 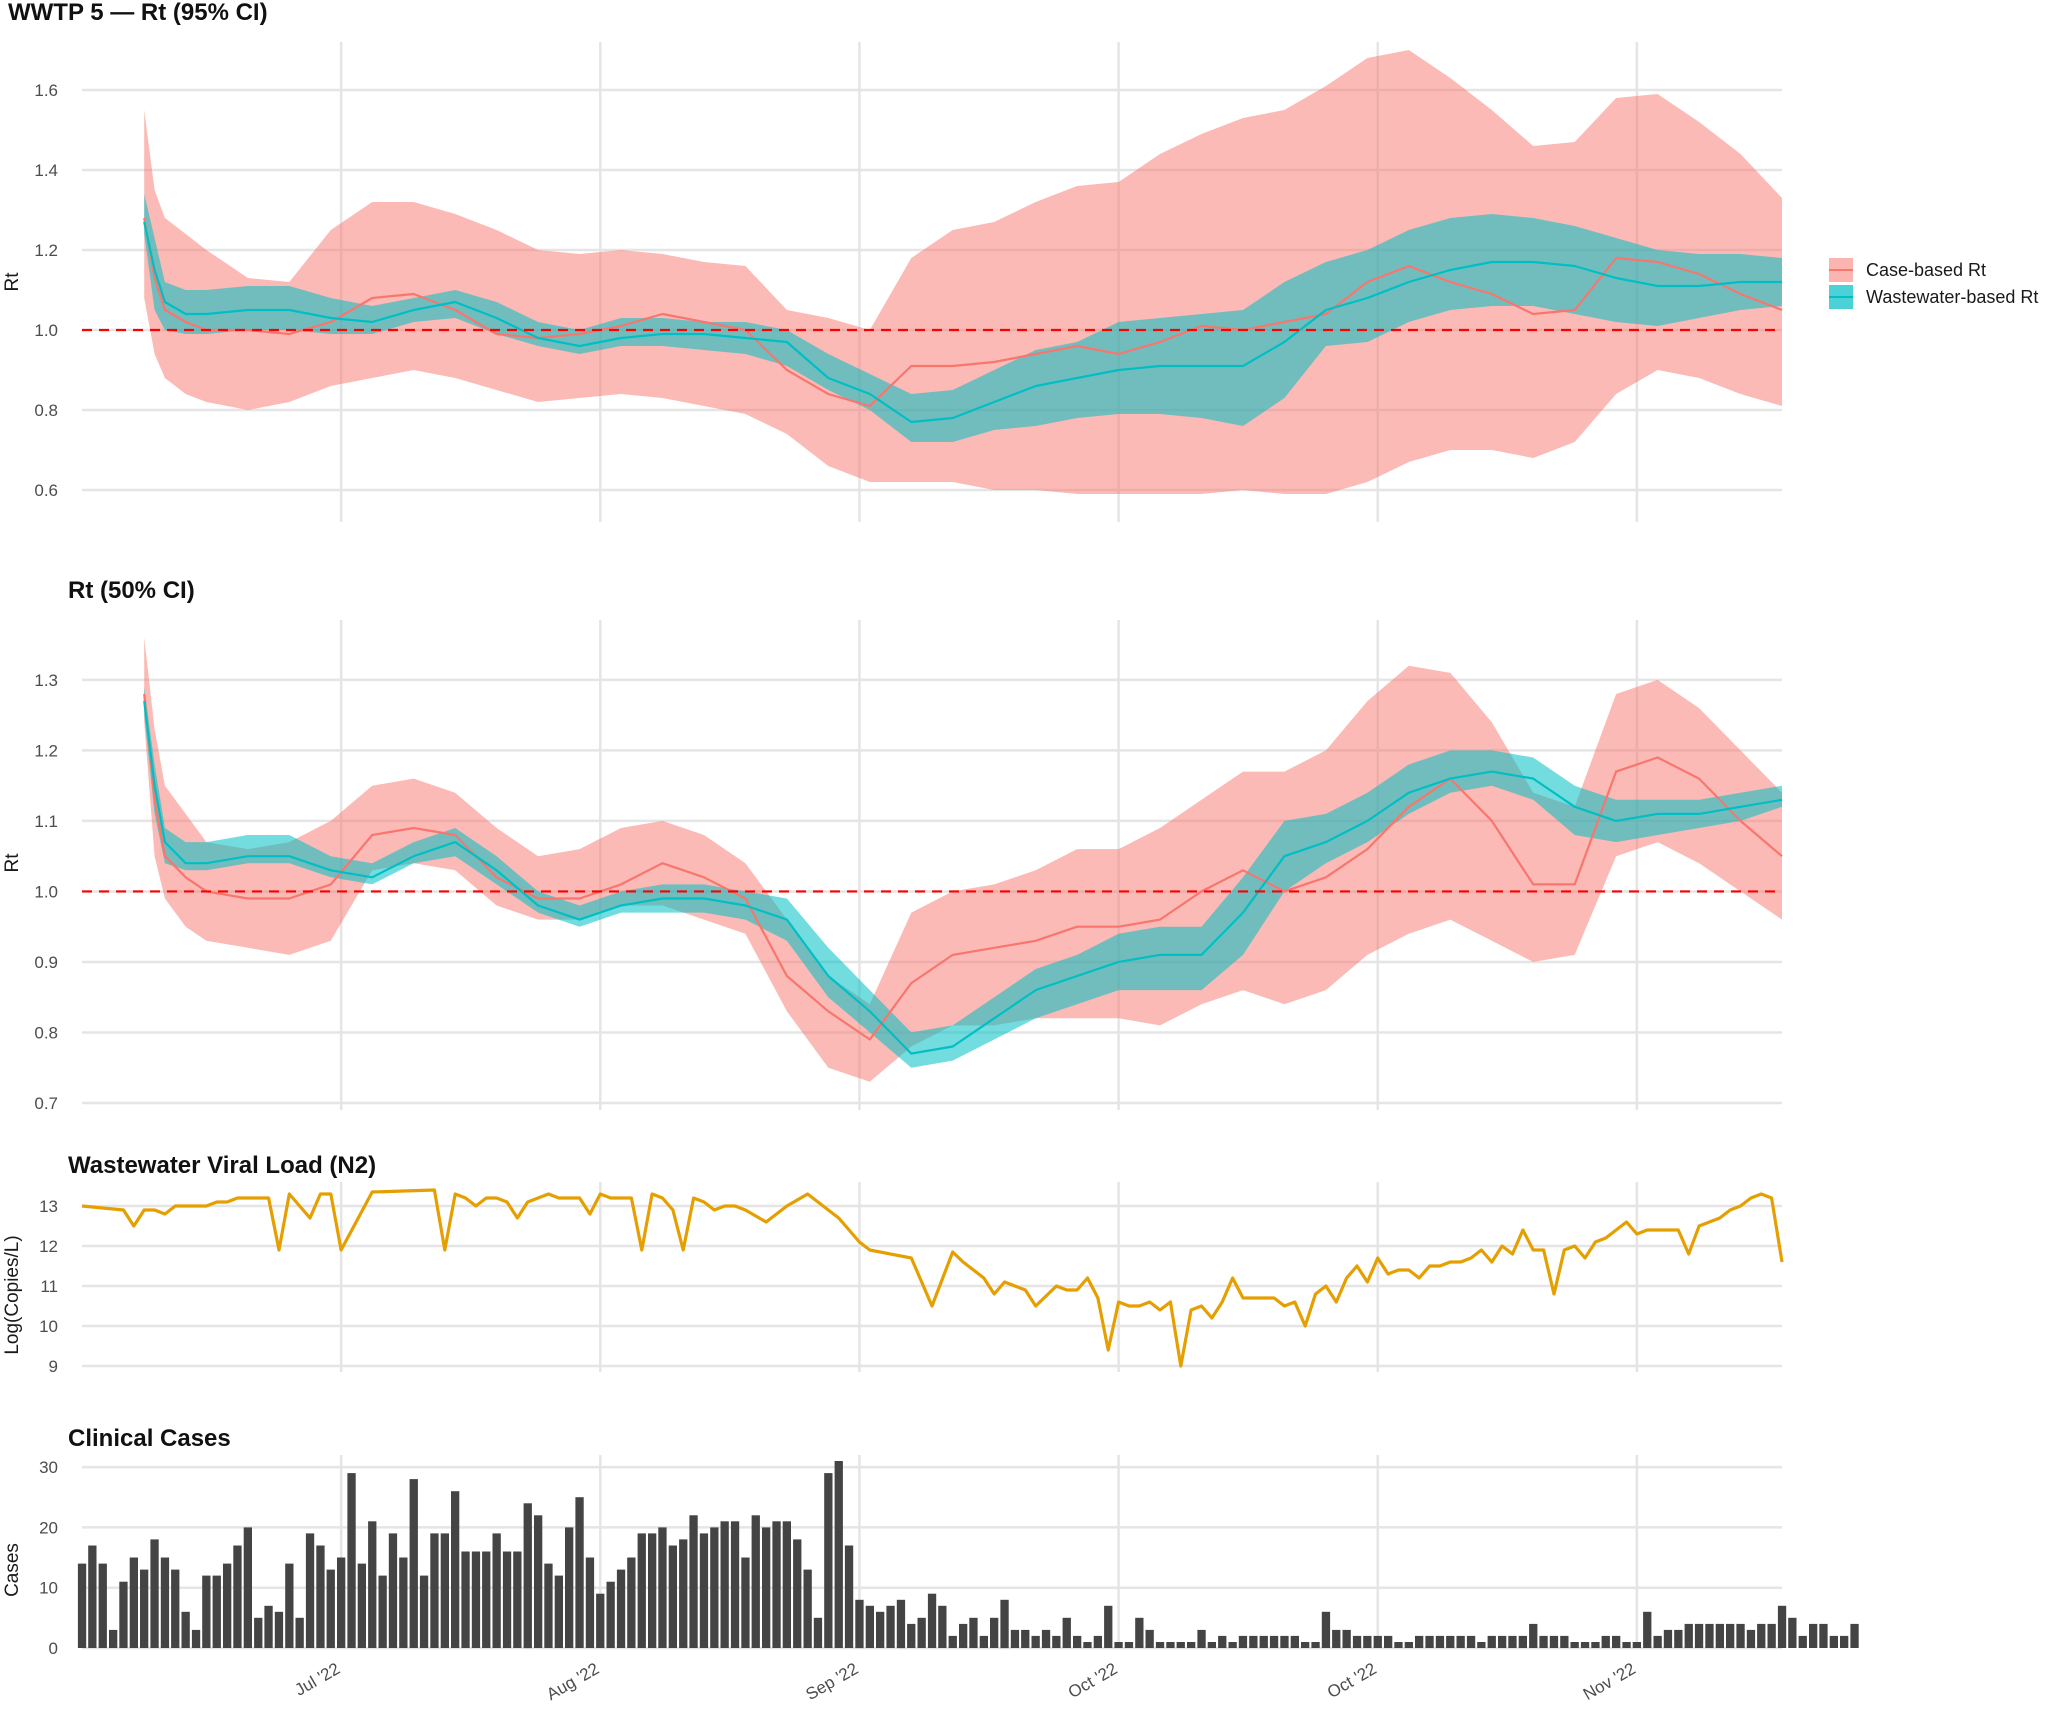 I want to click on panel-title: Clinical Cases, so click(x=149, y=1438).